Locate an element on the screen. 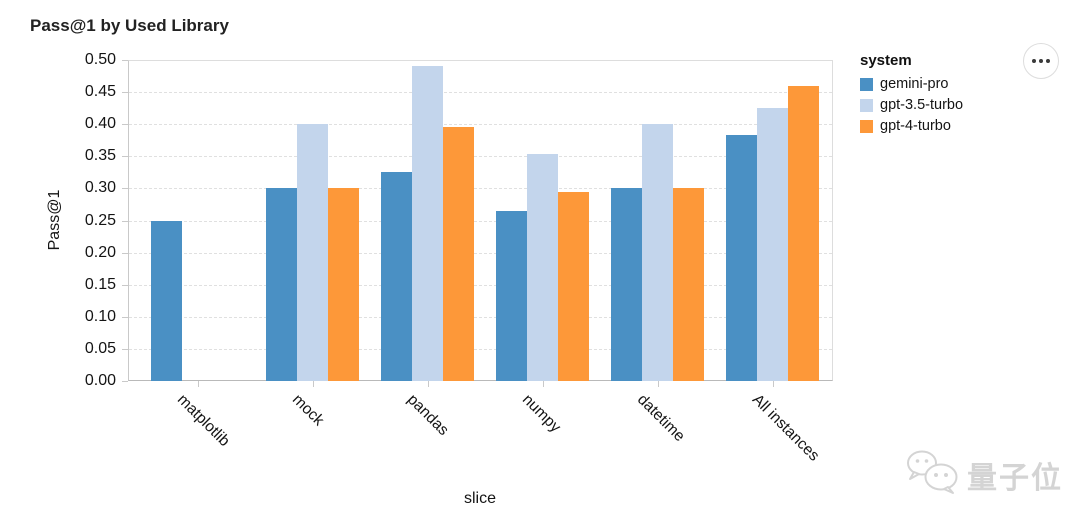 Image resolution: width=1080 pixels, height=522 pixels. x-tick-label: pandas is located at coordinates (427, 415).